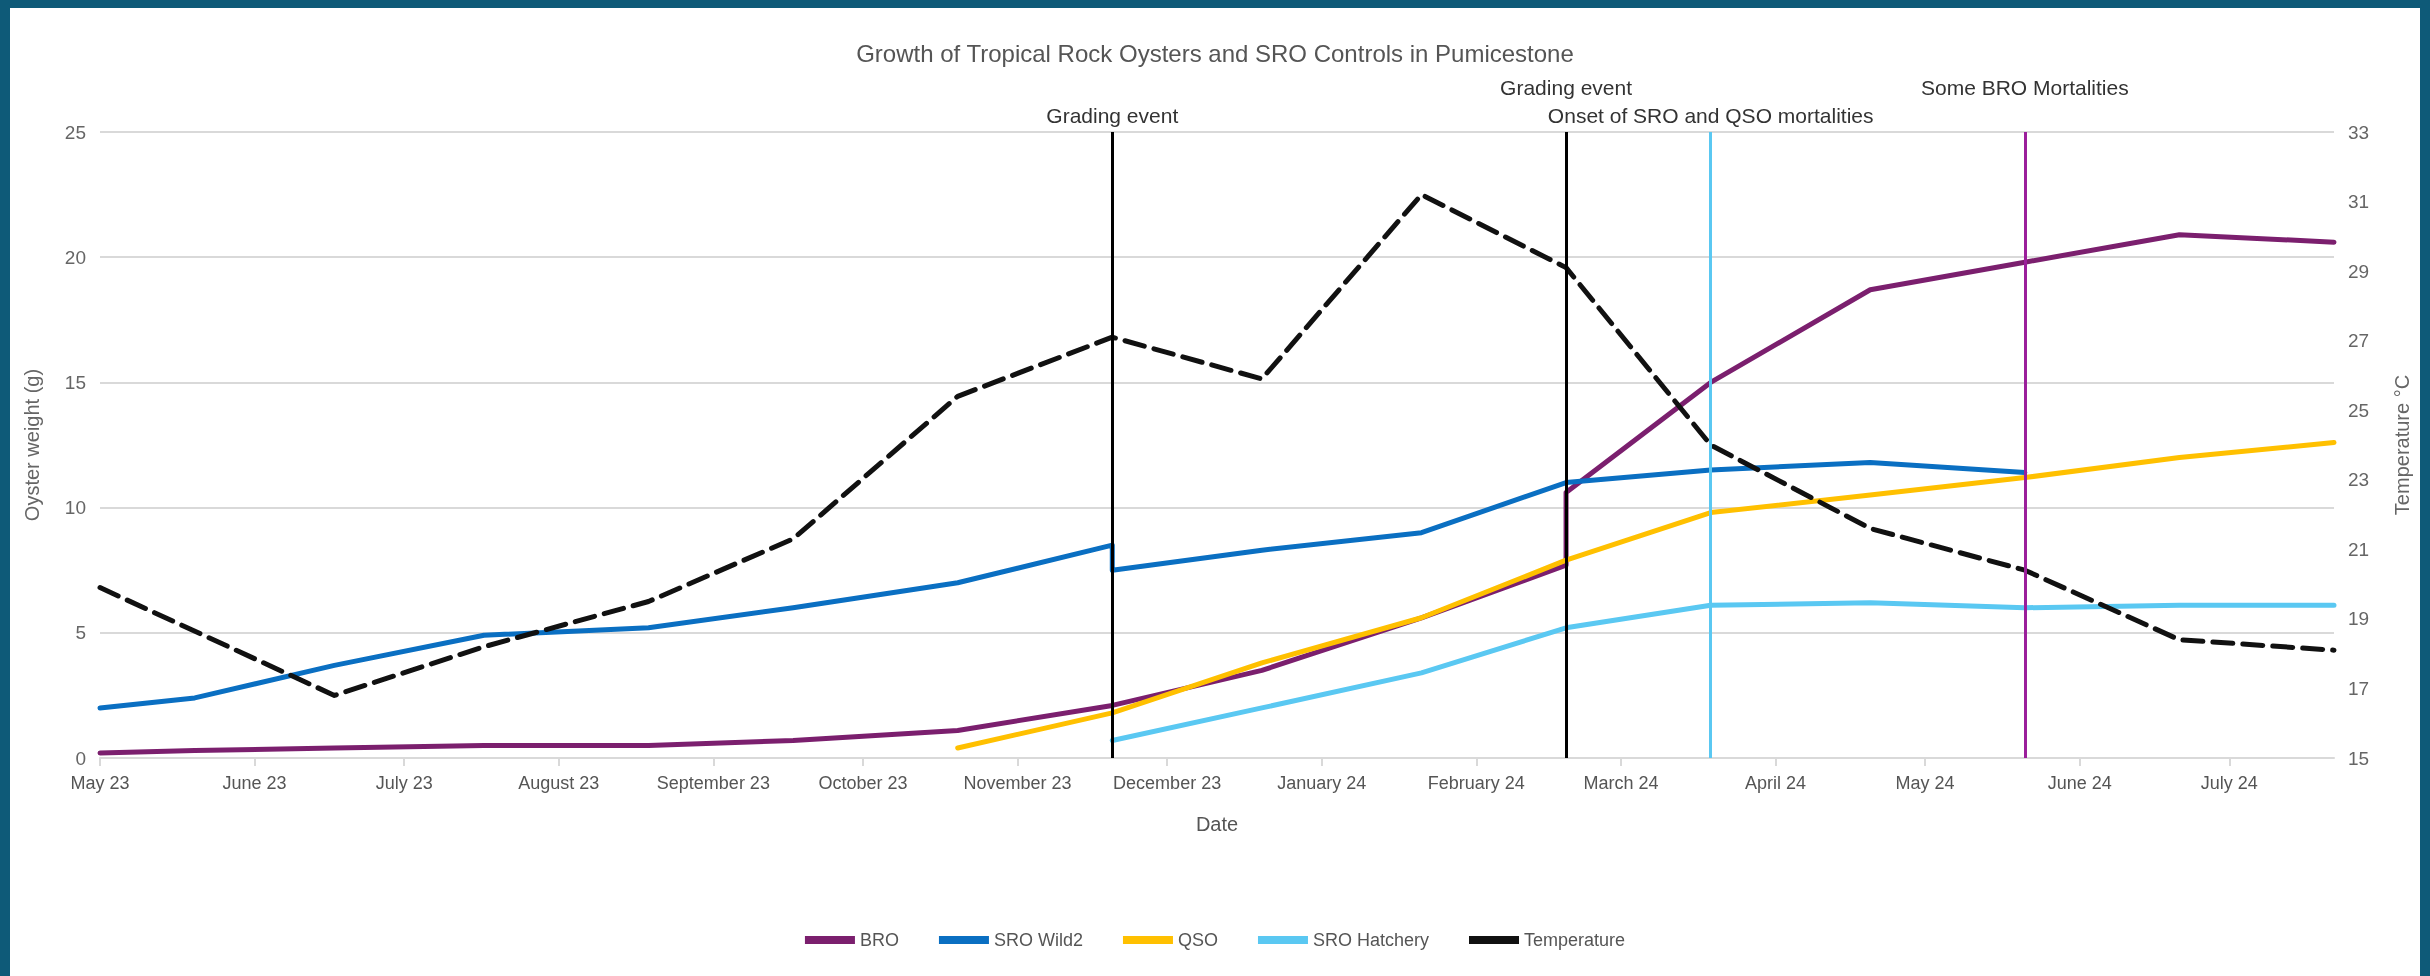 This screenshot has height=976, width=2430. What do you see at coordinates (404, 783) in the screenshot?
I see `x-tick-label: July 23` at bounding box center [404, 783].